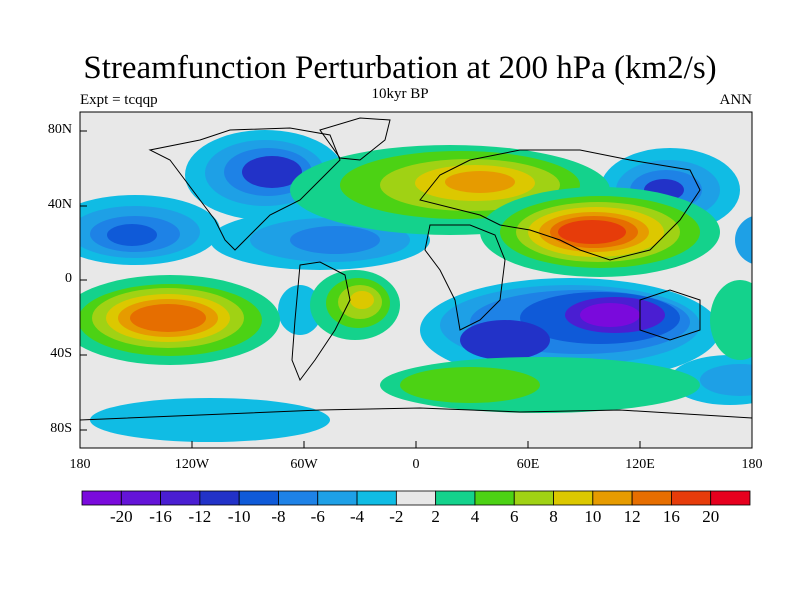 The height and width of the screenshot is (600, 800). I want to click on colorbar-label: 4, so click(475, 516).